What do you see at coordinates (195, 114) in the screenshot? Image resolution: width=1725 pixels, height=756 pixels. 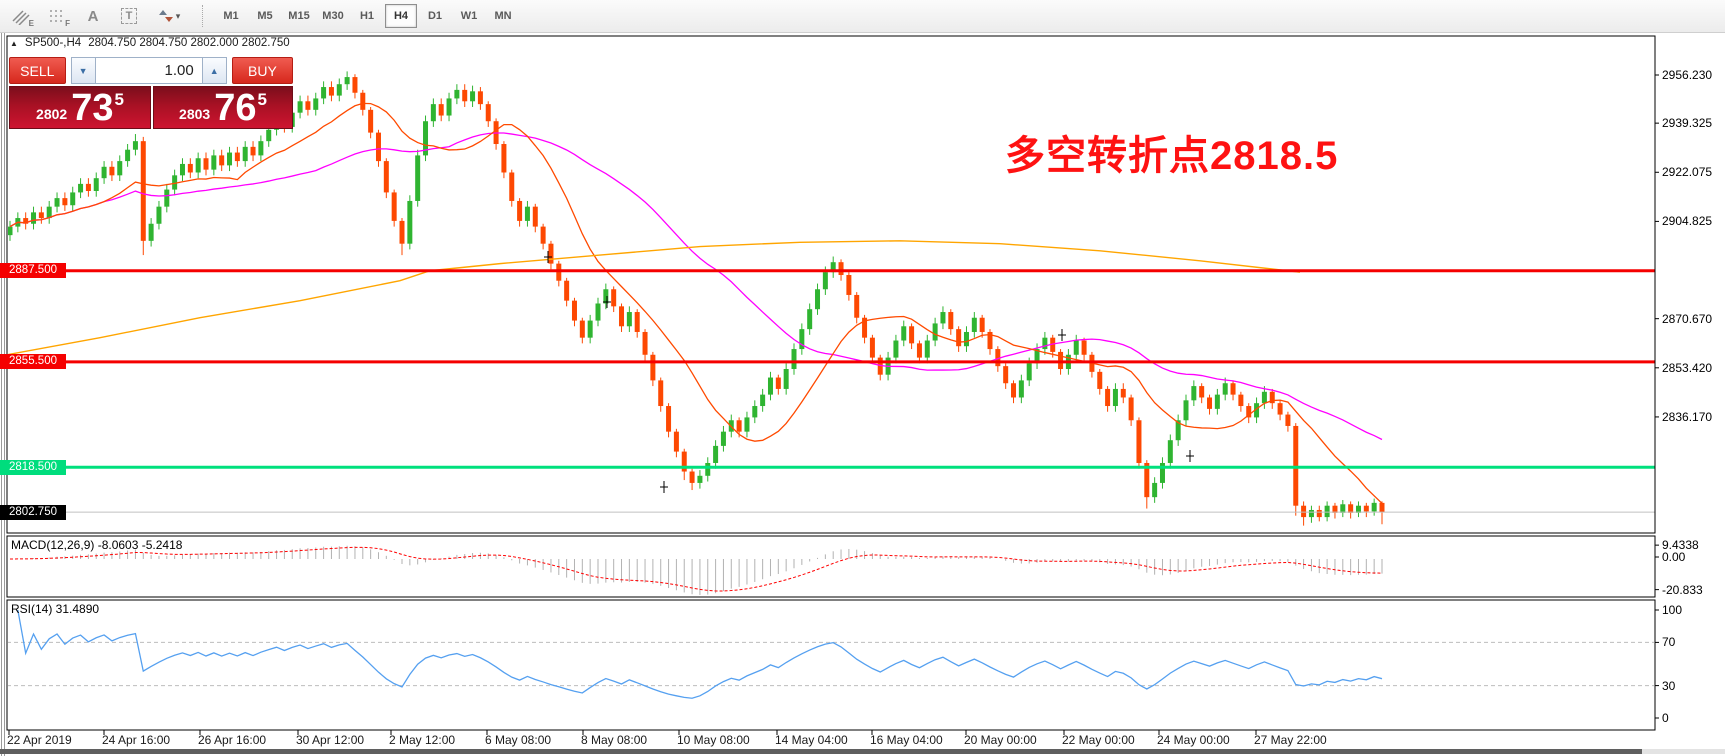 I see `buy-price-prefix: 2803` at bounding box center [195, 114].